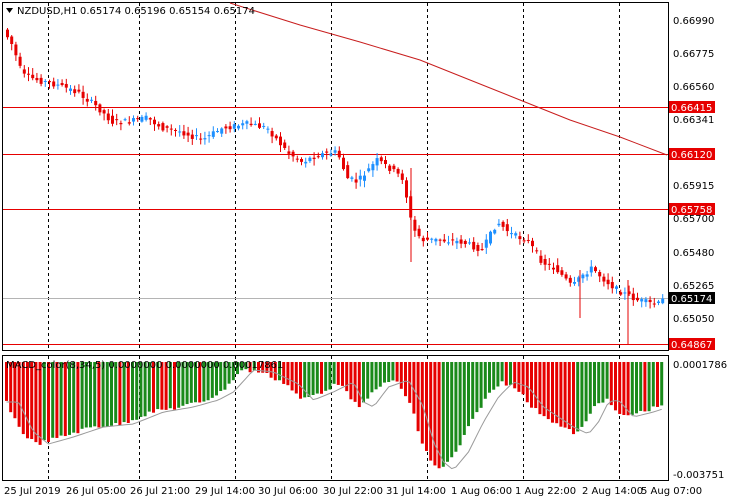  I want to click on price-tick: 0.66560, so click(693, 87).